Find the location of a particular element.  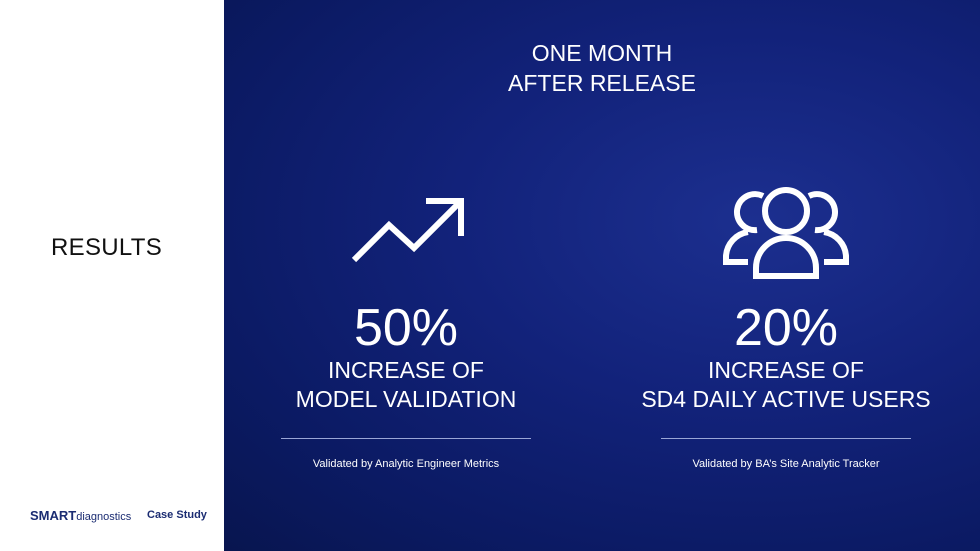

users-icon is located at coordinates (786, 233).